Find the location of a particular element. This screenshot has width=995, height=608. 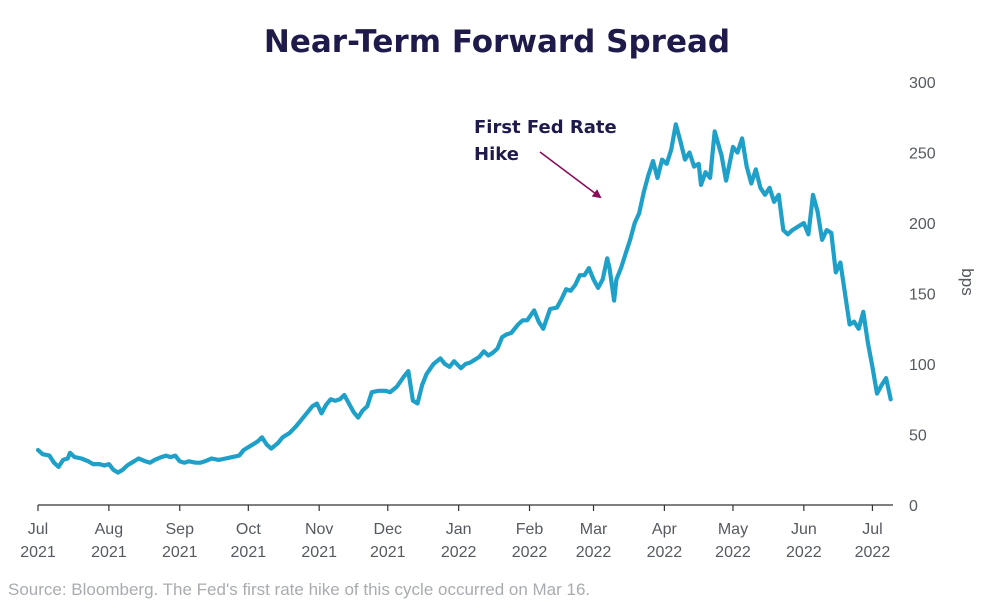

y-tick-label: 150 is located at coordinates (922, 295).